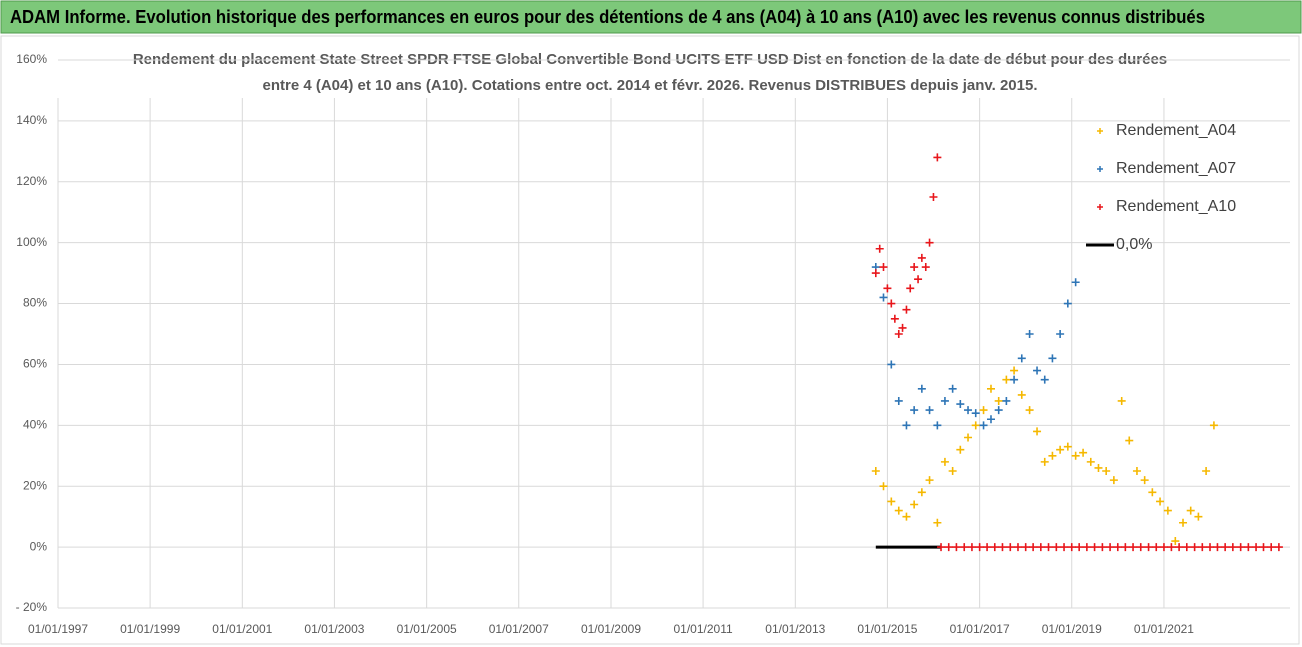 The width and height of the screenshot is (1302, 647). What do you see at coordinates (611, 629) in the screenshot?
I see `x-tick-label: 01/01/2009` at bounding box center [611, 629].